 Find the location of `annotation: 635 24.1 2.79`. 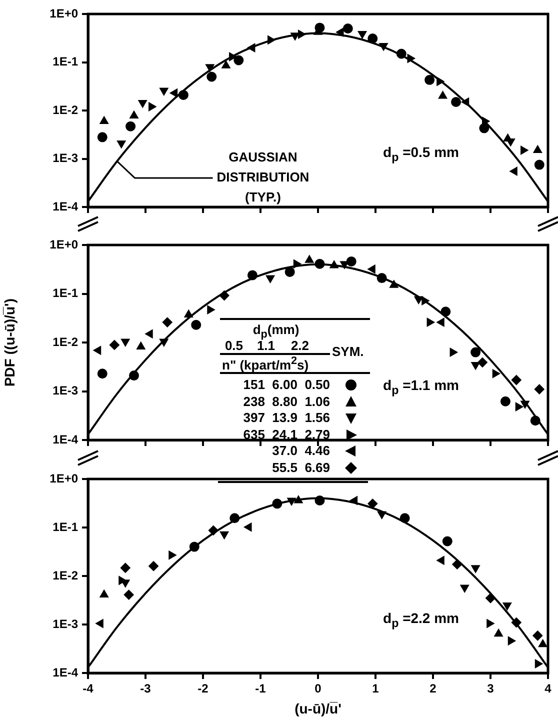

annotation: 635 24.1 2.79 is located at coordinates (286, 434).